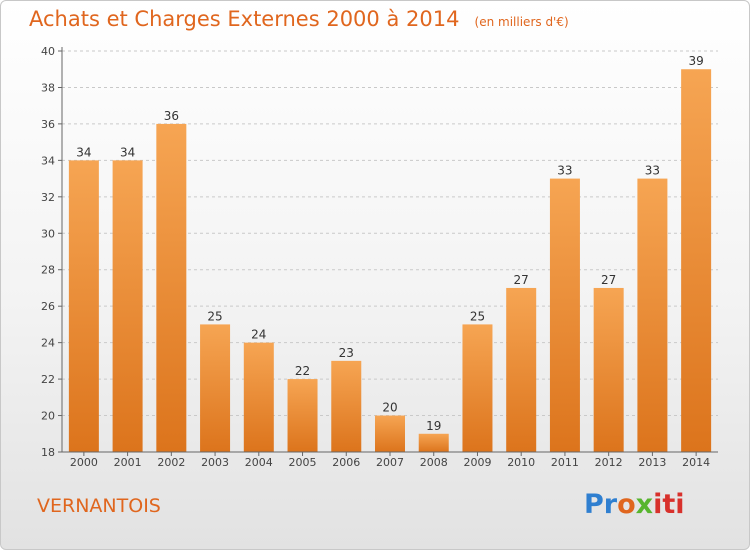 Image resolution: width=750 pixels, height=550 pixels. Describe the element at coordinates (48, 452) in the screenshot. I see `y-tick-label: 18` at that location.